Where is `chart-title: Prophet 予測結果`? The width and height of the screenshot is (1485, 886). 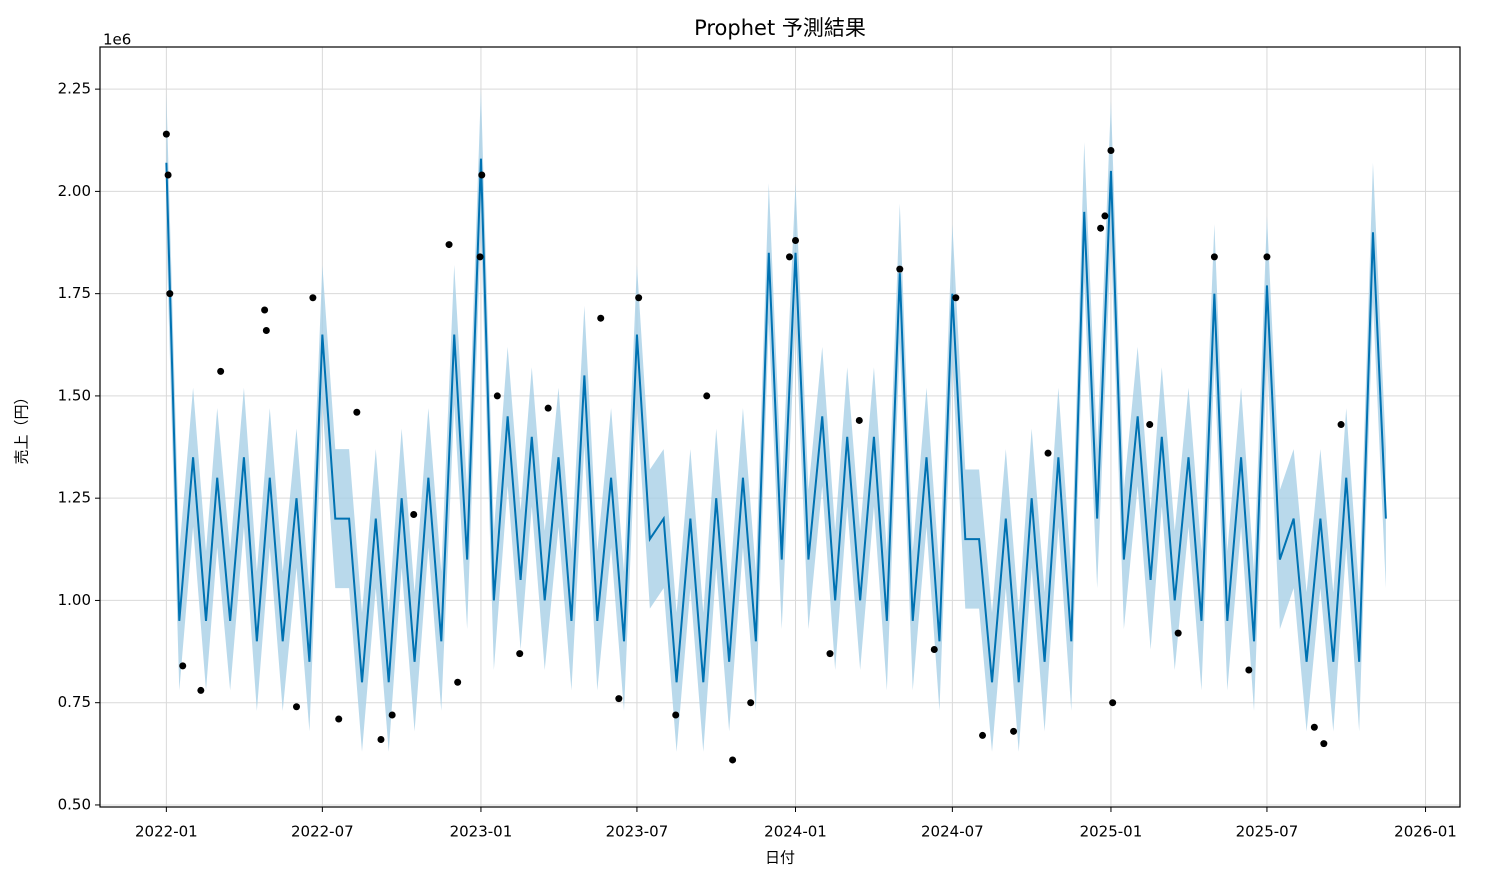
chart-title: Prophet 予測結果 is located at coordinates (780, 28).